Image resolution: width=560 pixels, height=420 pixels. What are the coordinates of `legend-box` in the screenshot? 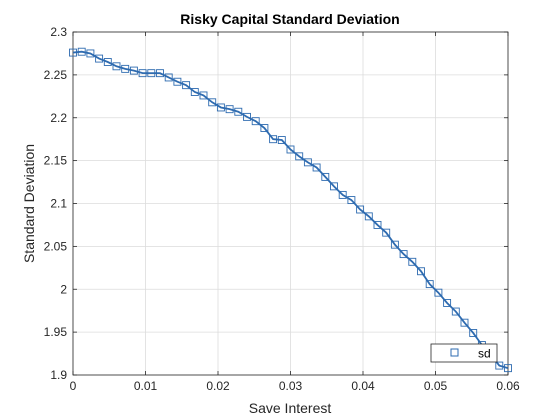 It's located at (464, 353).